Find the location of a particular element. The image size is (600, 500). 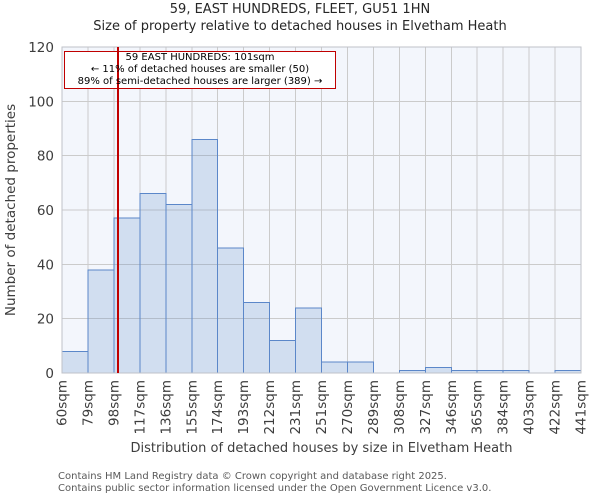

x-tick-label: 98sqm is located at coordinates (114, 403).